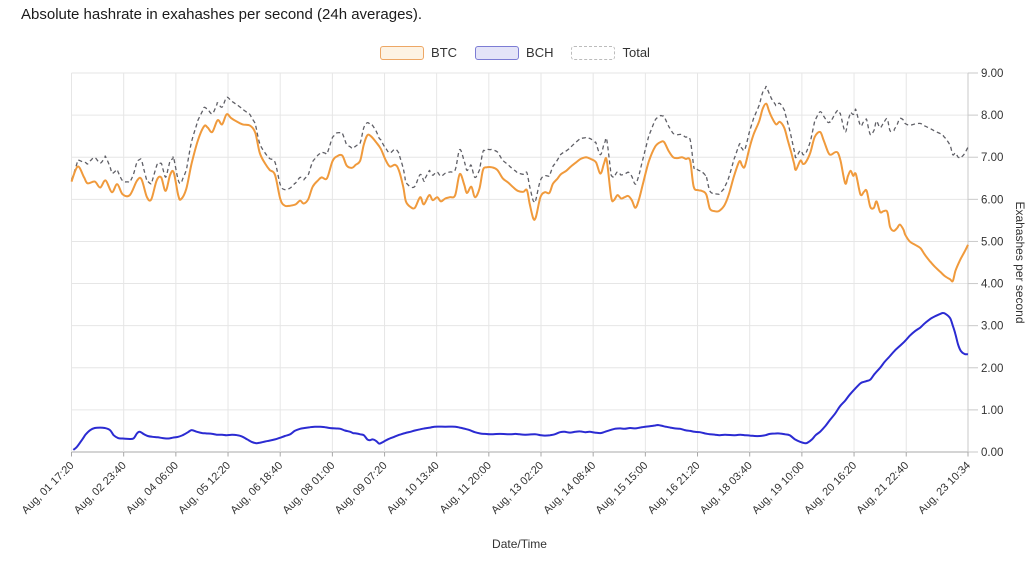  What do you see at coordinates (636, 52) in the screenshot?
I see `legend-label-total: Total` at bounding box center [636, 52].